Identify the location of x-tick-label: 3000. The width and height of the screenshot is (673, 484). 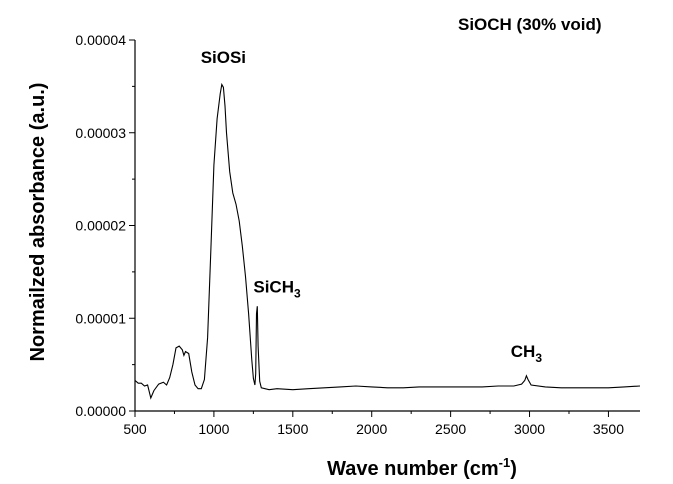
(529, 429).